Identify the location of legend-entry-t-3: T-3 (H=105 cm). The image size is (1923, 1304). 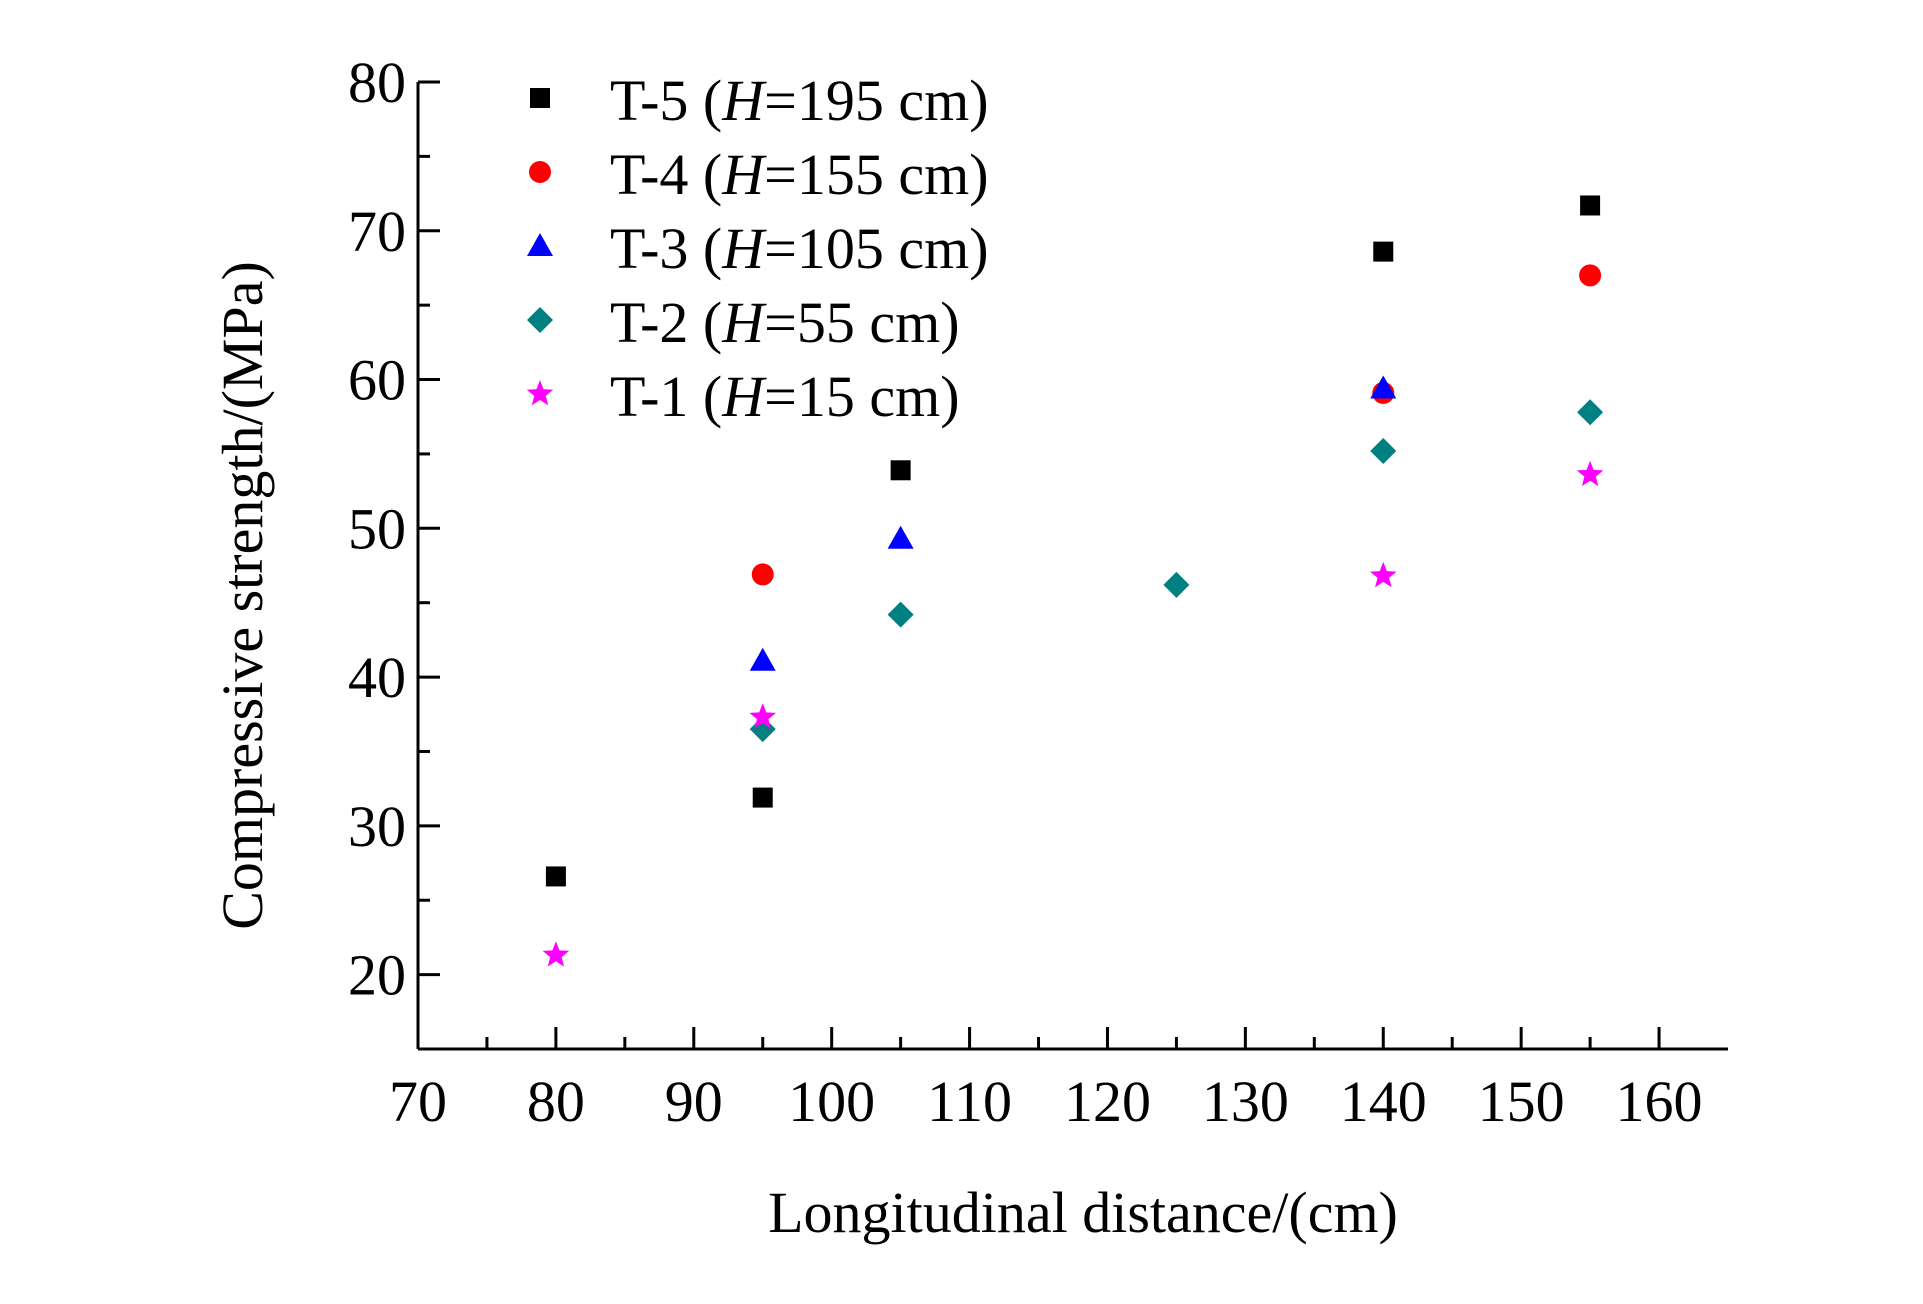
(758, 248).